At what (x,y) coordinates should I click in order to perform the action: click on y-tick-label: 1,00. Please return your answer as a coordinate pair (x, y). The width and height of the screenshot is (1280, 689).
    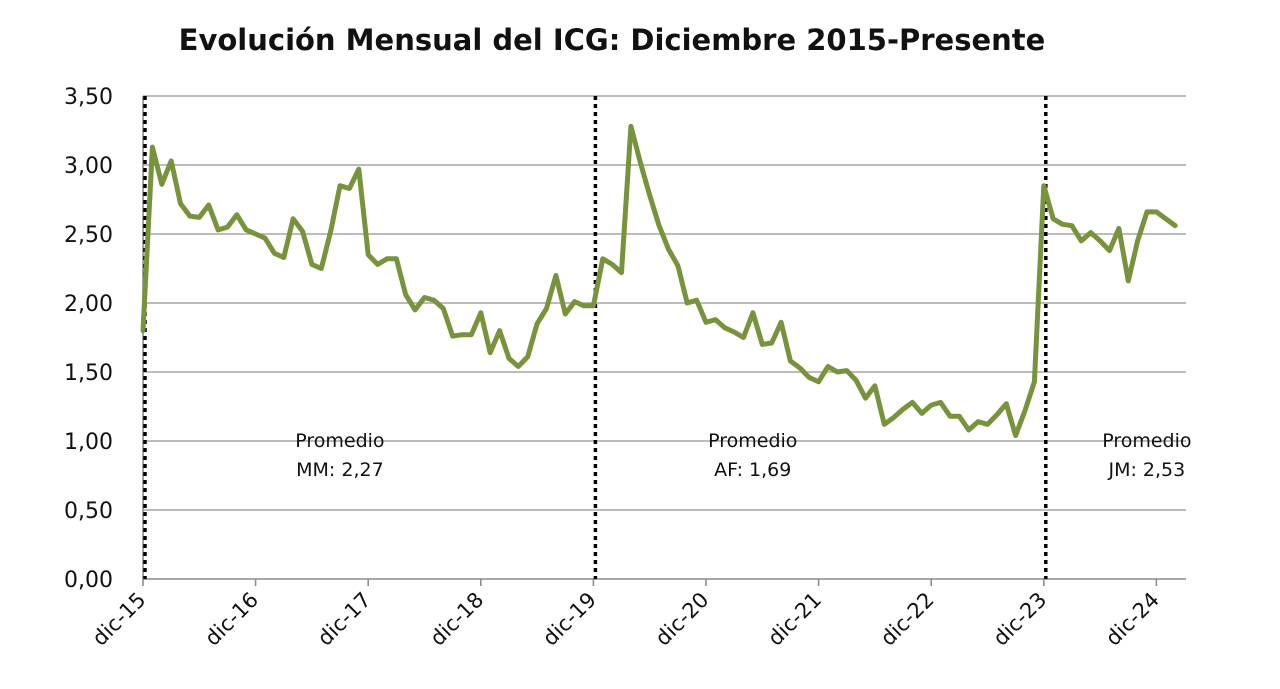
    Looking at the image, I should click on (88, 442).